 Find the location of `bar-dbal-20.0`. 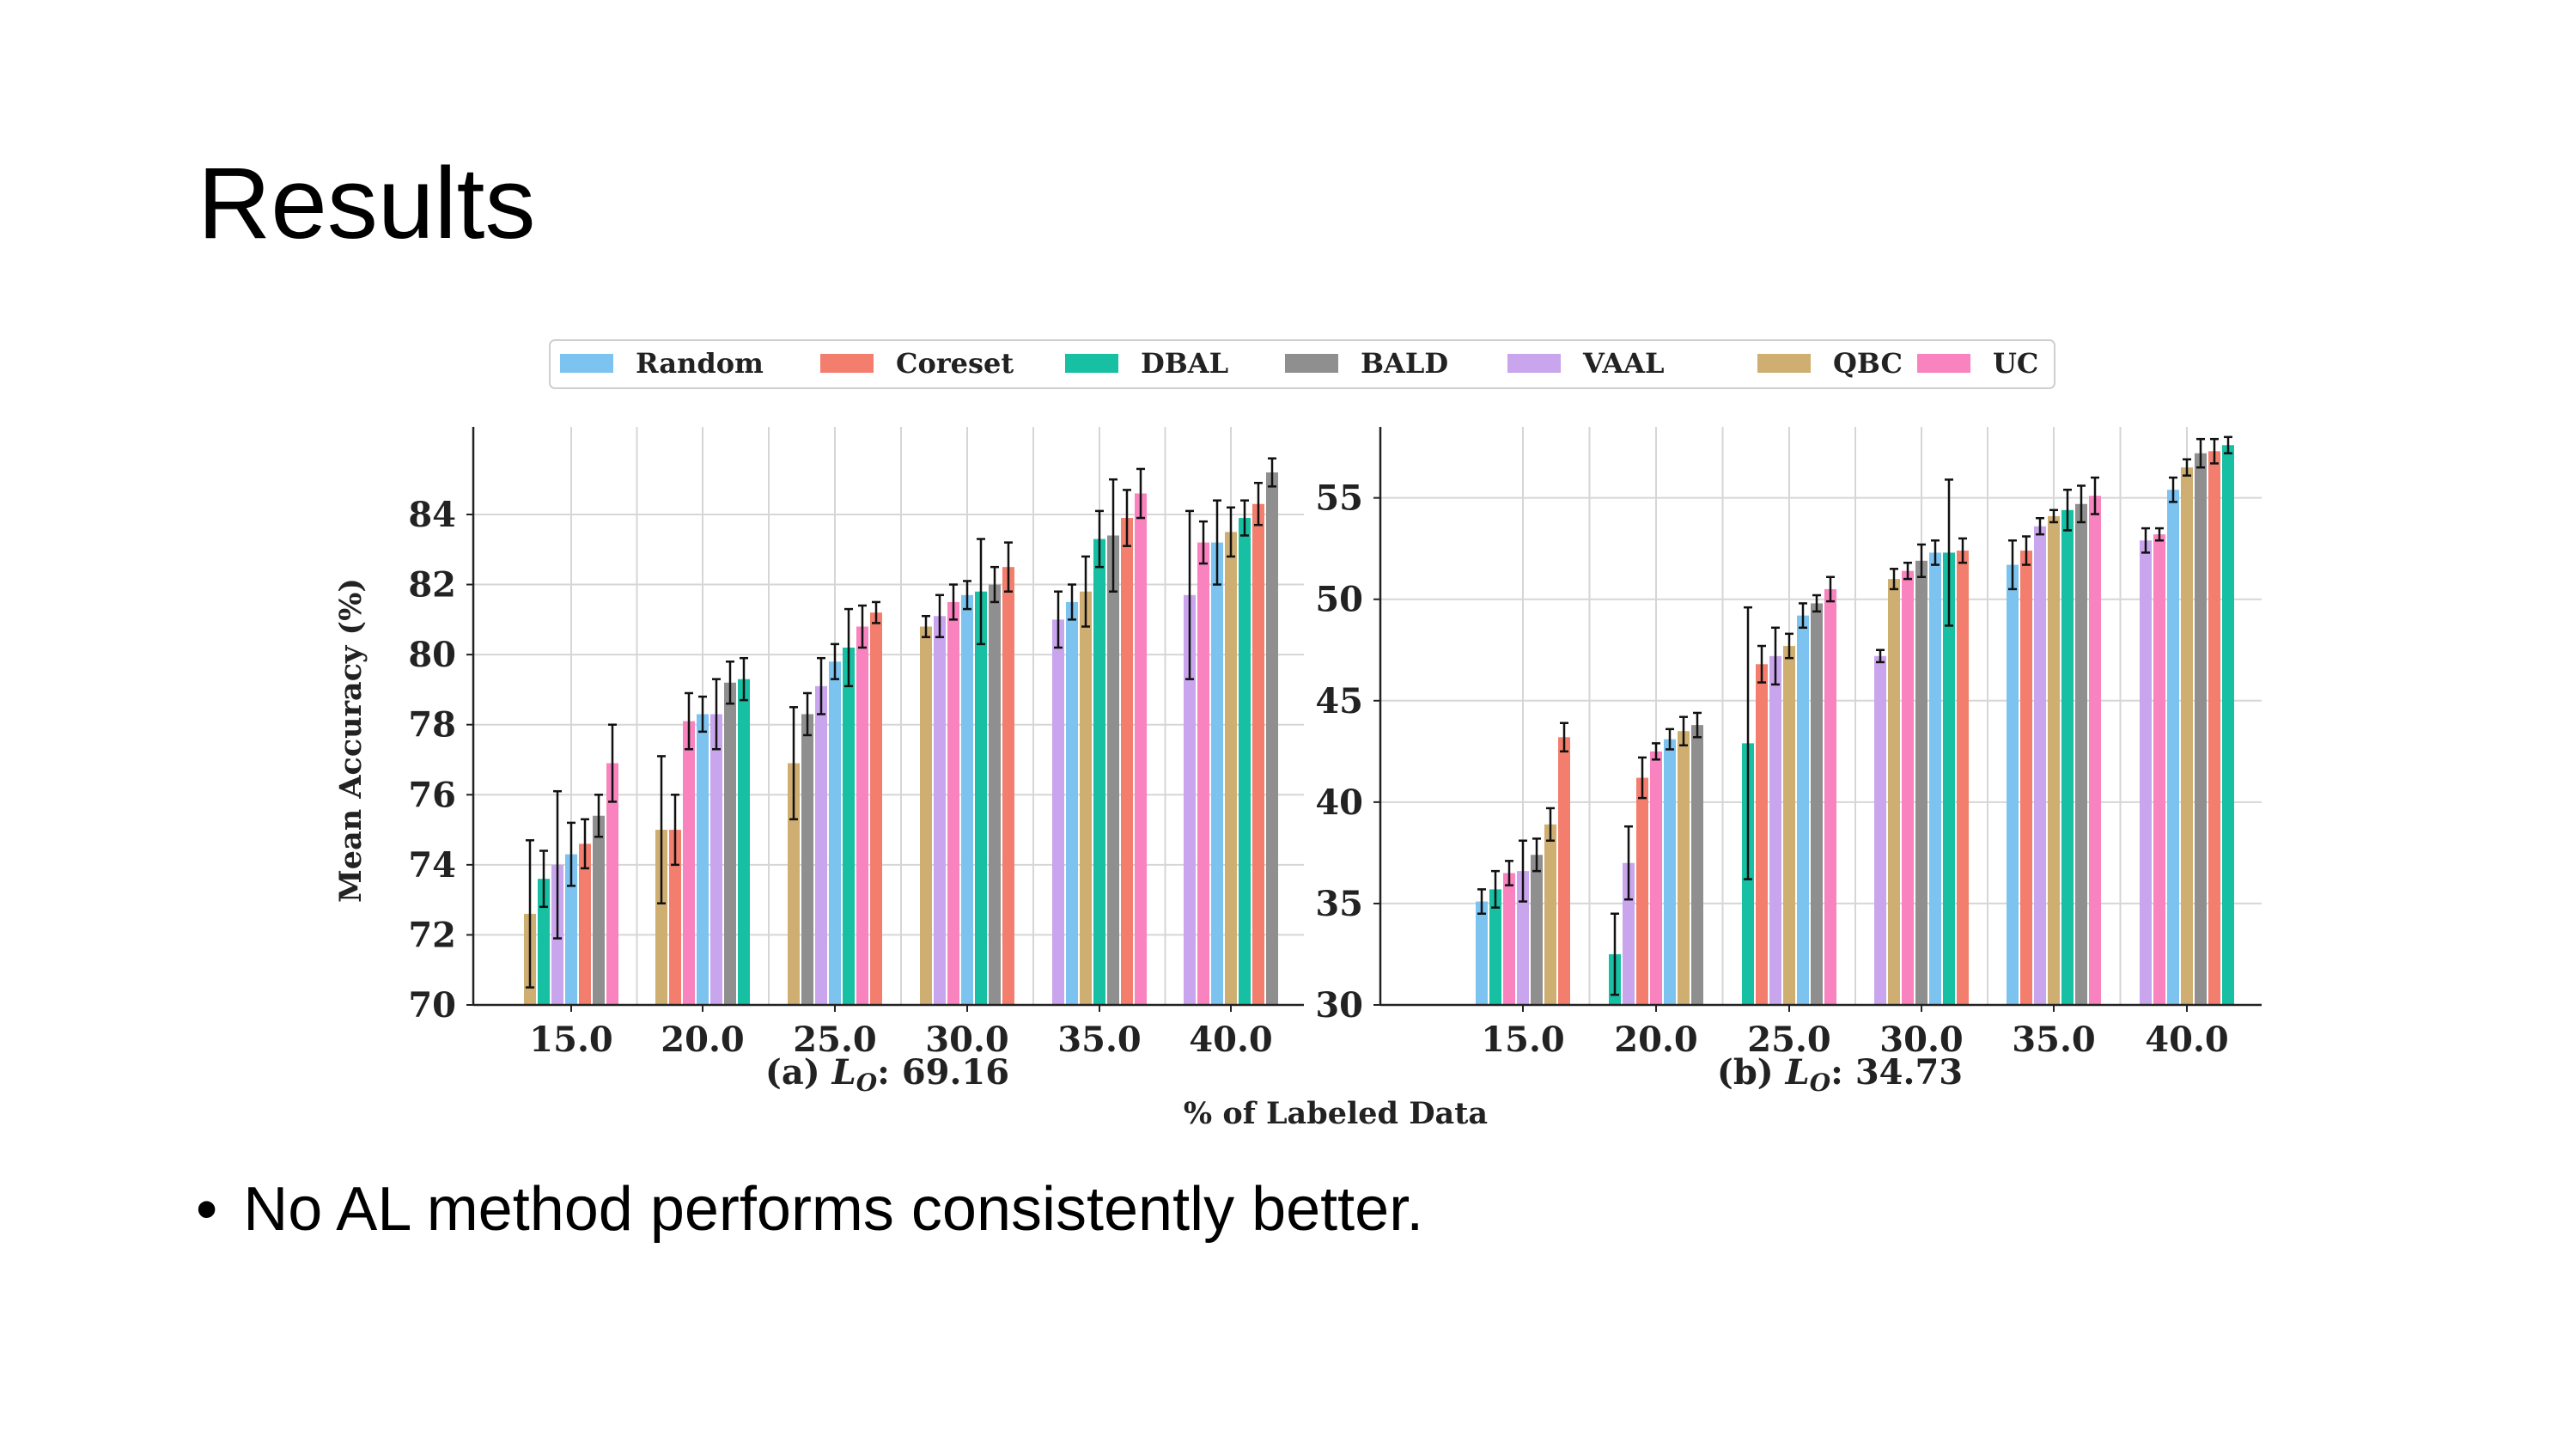

bar-dbal-20.0 is located at coordinates (744, 842).